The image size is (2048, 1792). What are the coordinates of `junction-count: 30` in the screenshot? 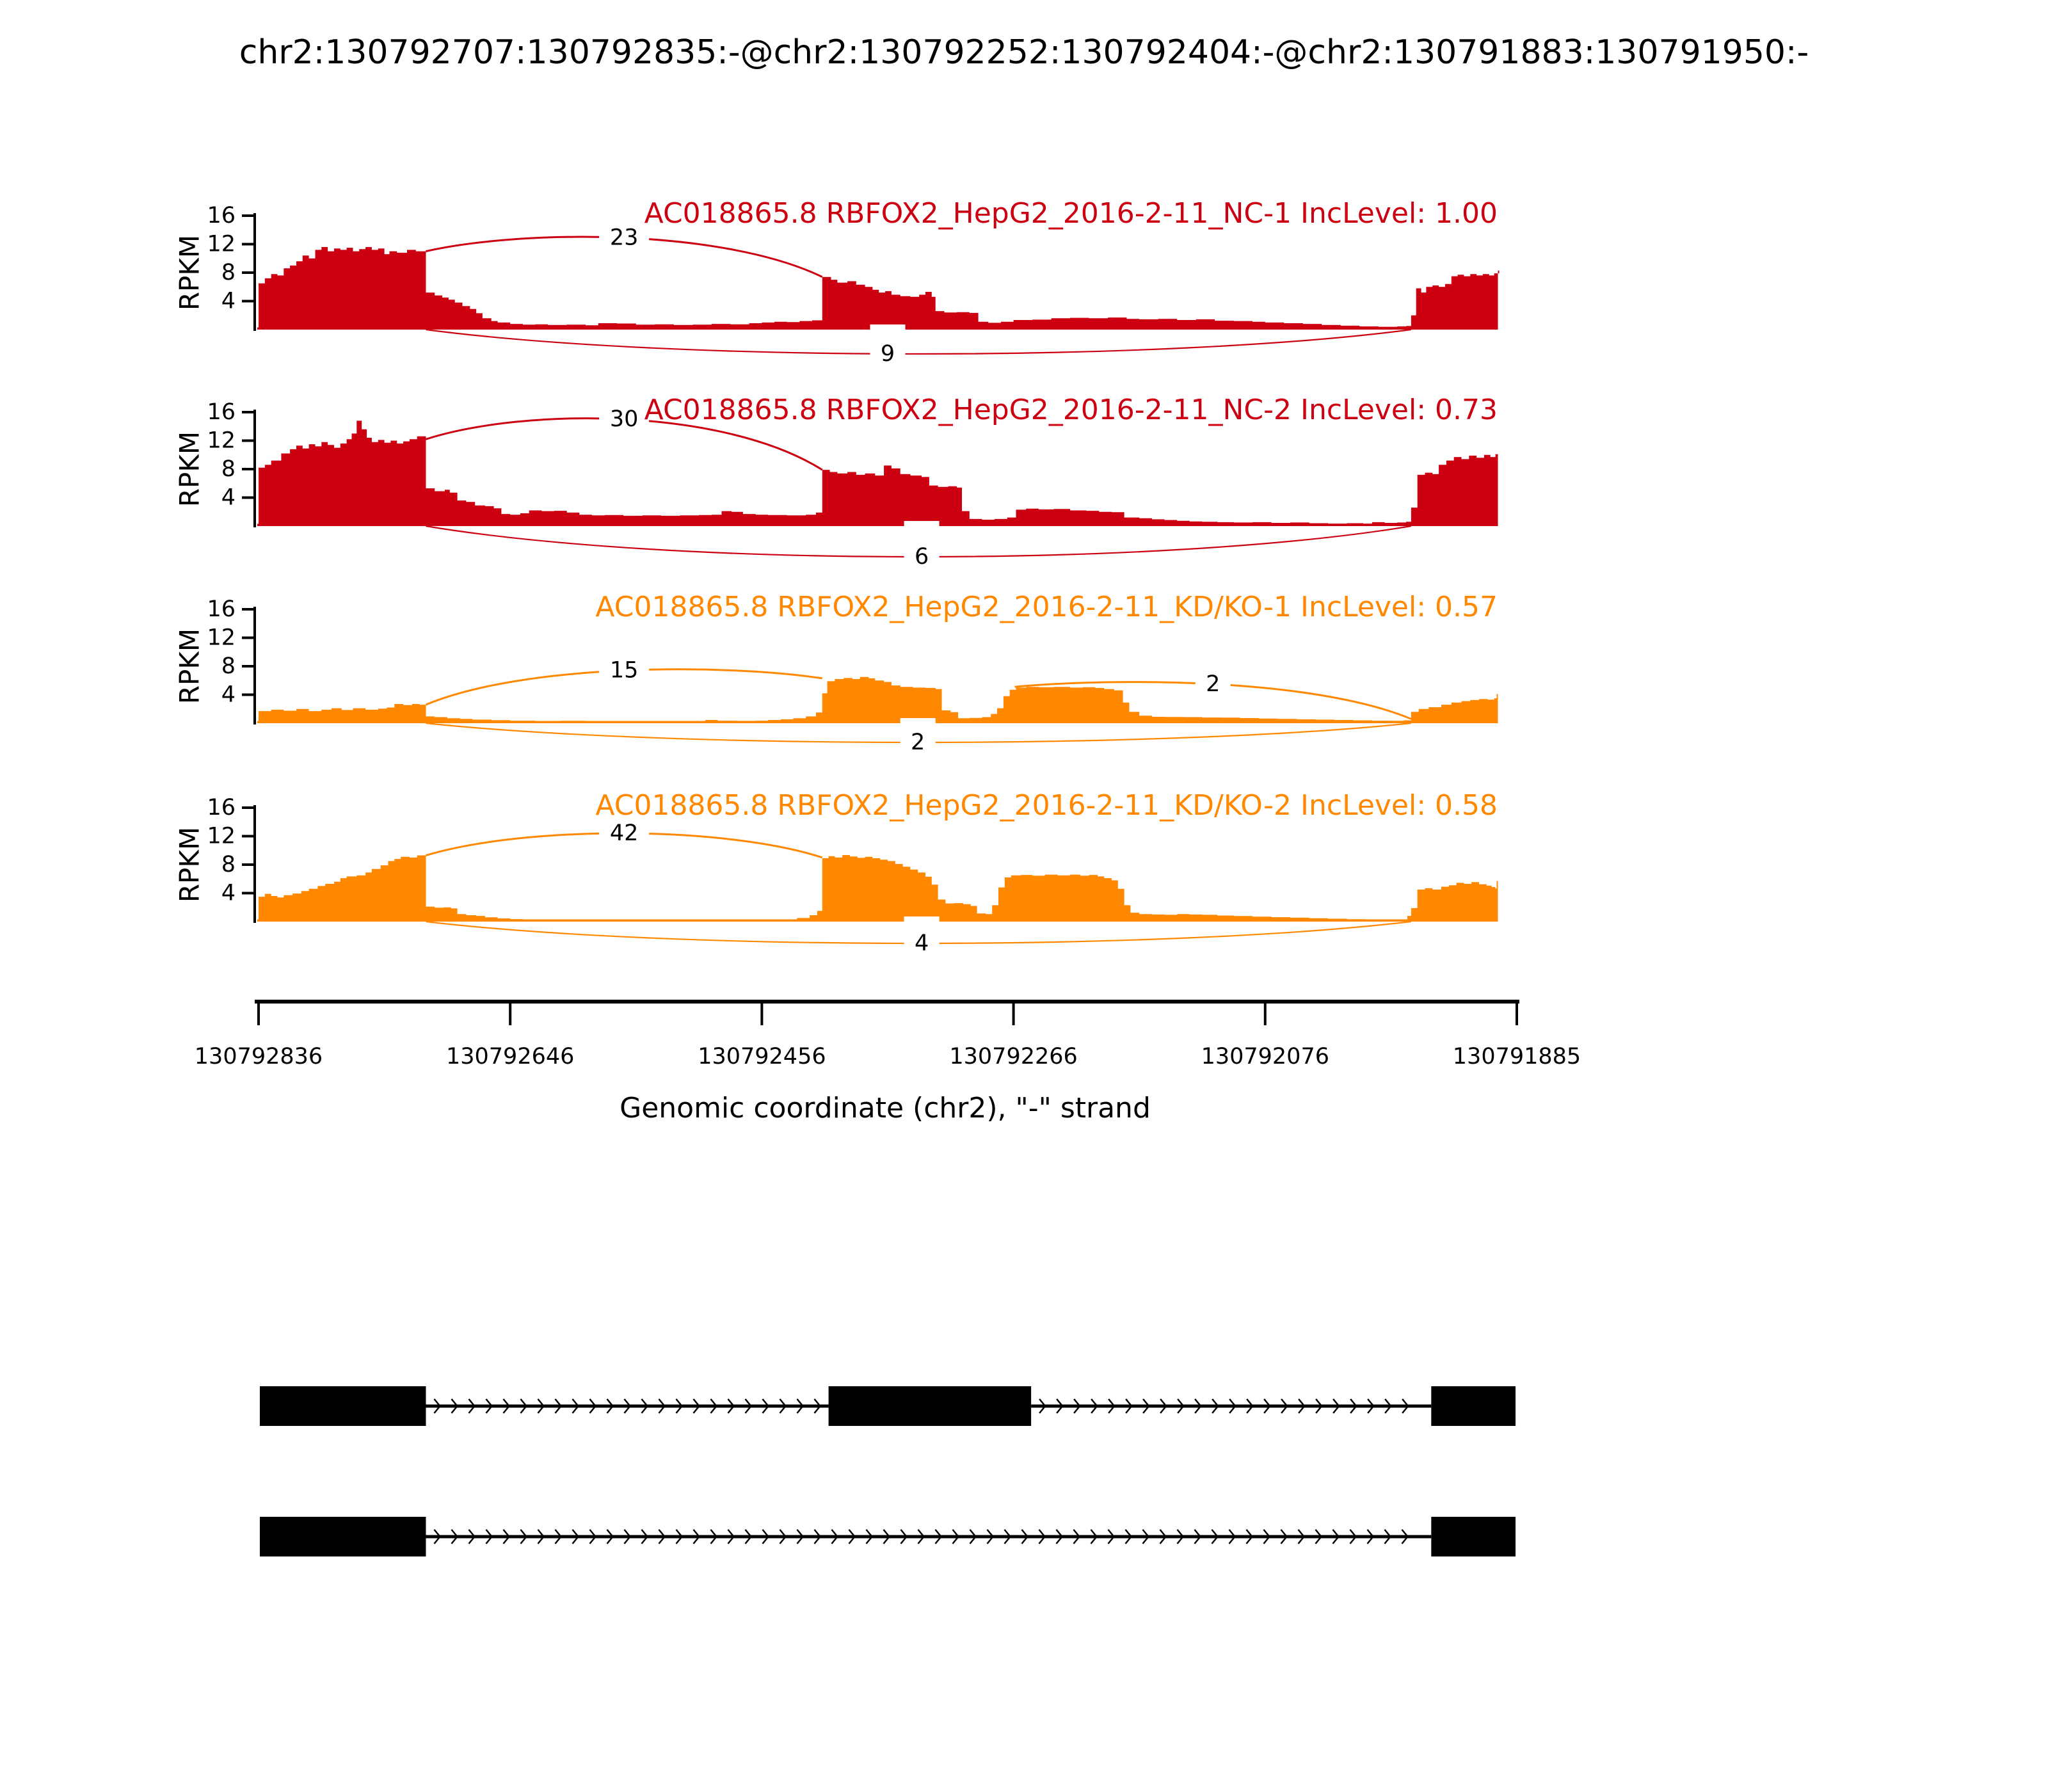 It's located at (624, 419).